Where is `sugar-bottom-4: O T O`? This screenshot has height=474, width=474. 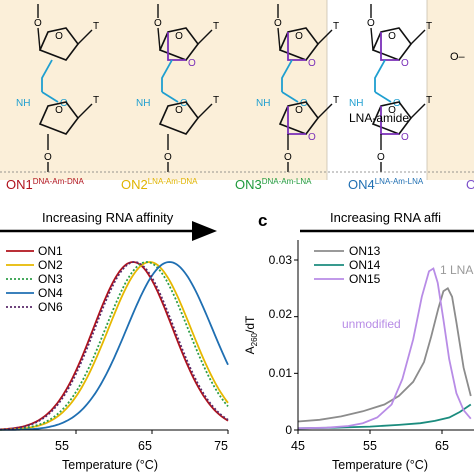
sugar-bottom-4: O T O is located at coordinates (401, 119).